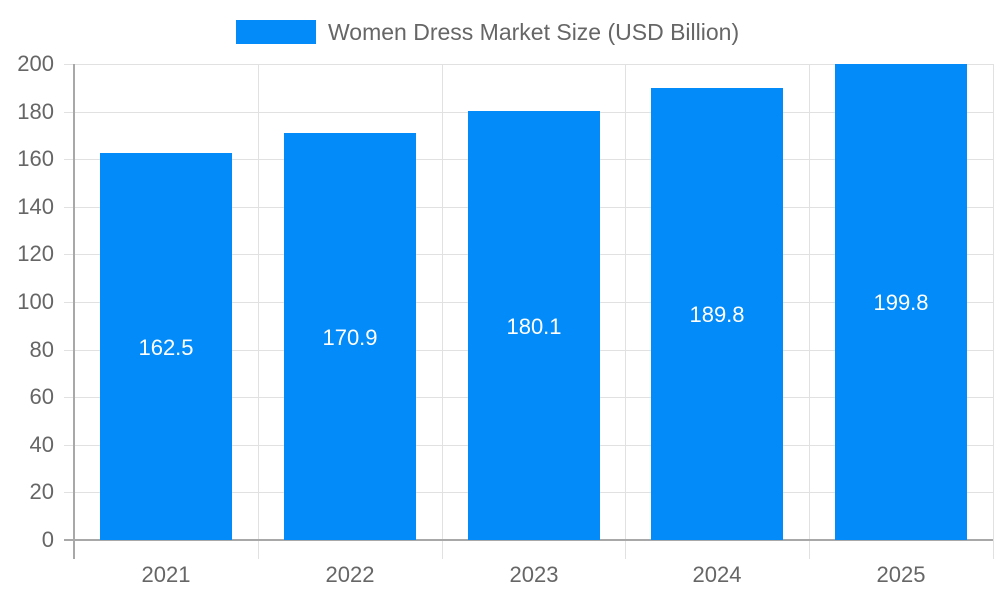 The width and height of the screenshot is (1000, 600). I want to click on bar-2023, so click(534, 325).